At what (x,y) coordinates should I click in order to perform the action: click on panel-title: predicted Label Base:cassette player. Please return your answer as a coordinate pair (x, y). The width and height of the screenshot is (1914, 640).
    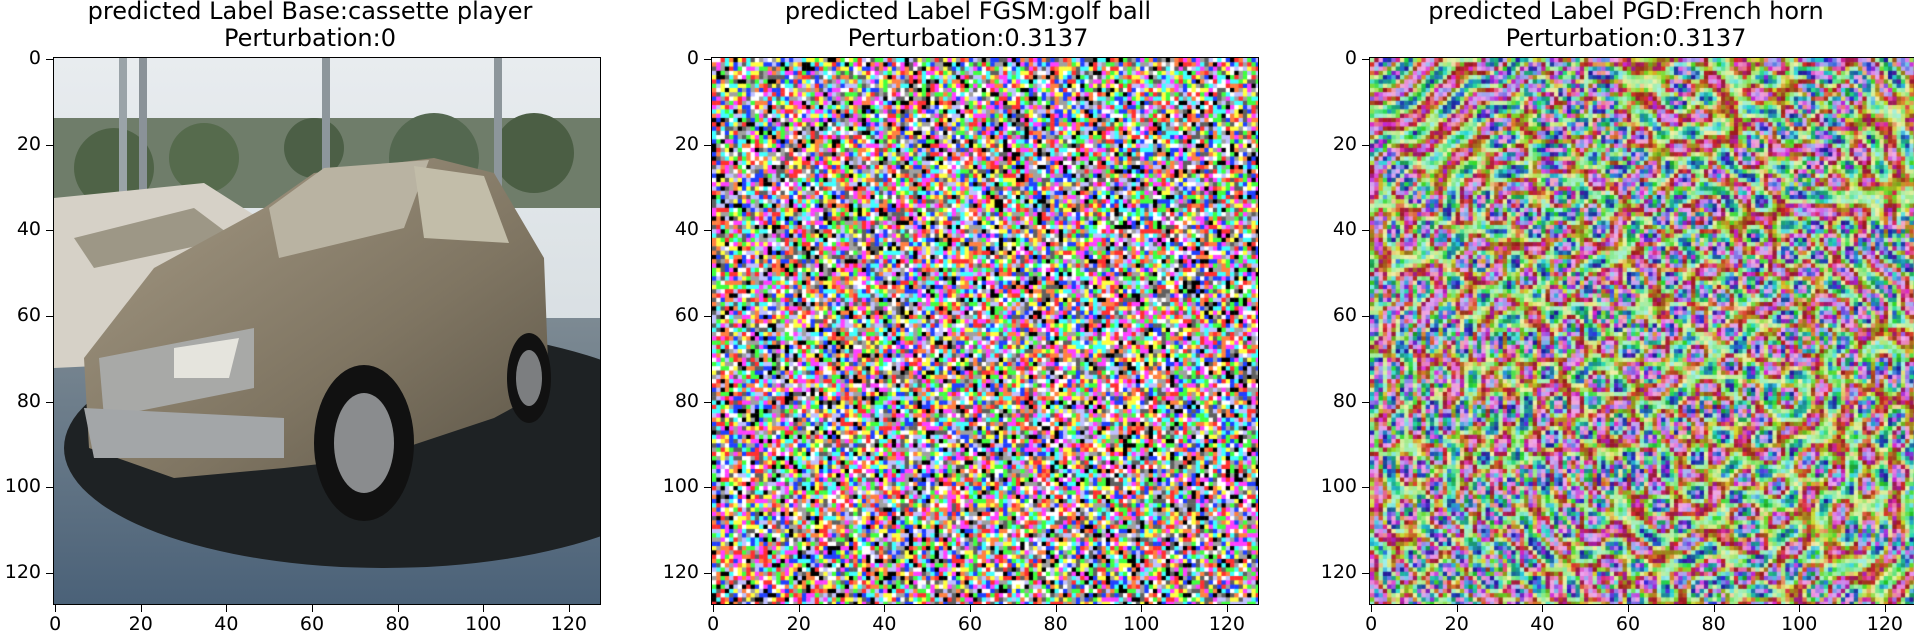
    Looking at the image, I should click on (310, 12).